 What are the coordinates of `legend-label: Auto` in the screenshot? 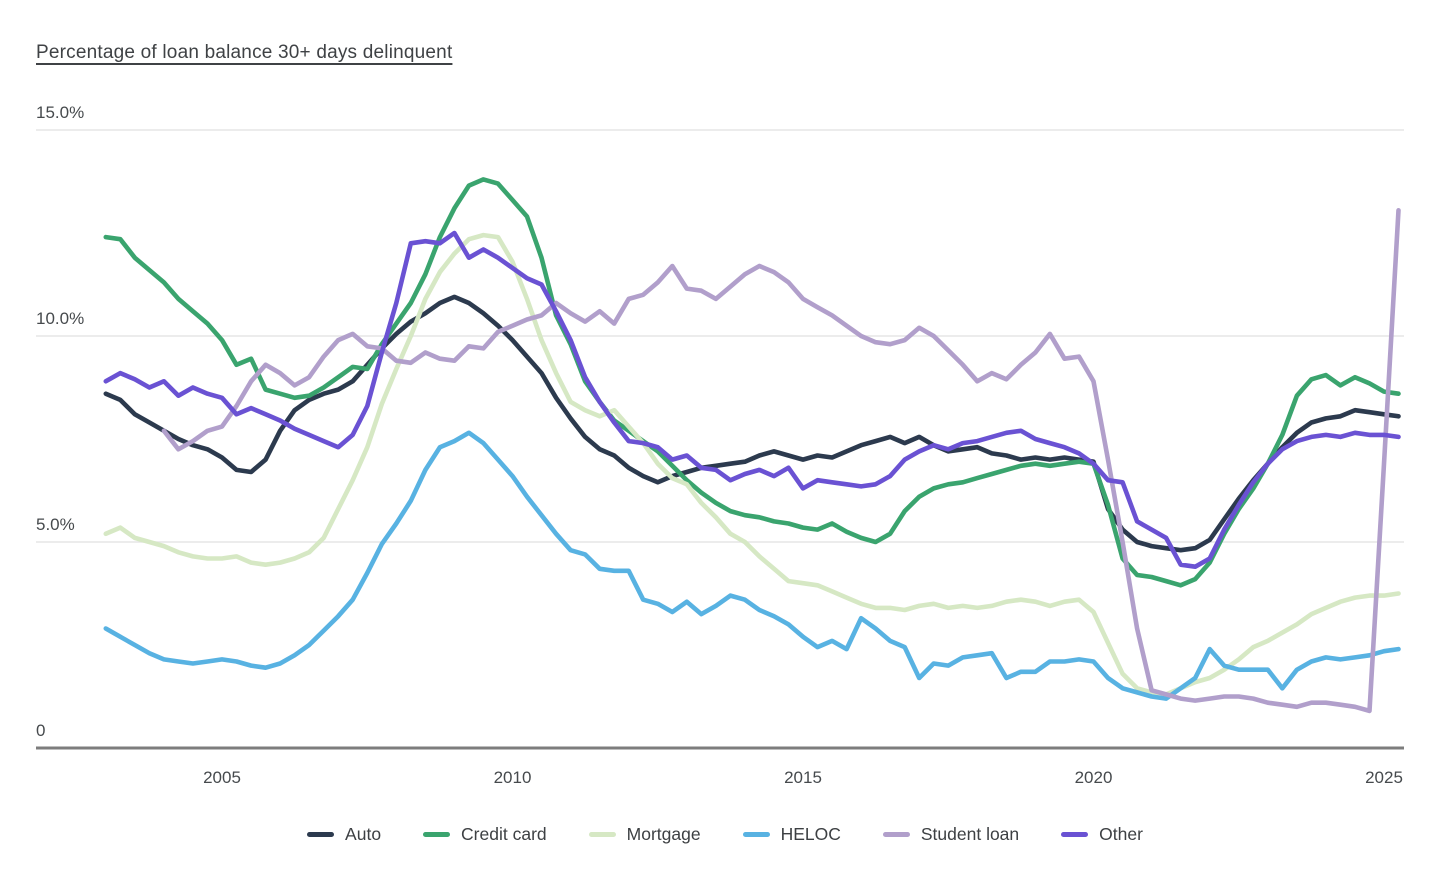 It's located at (363, 834).